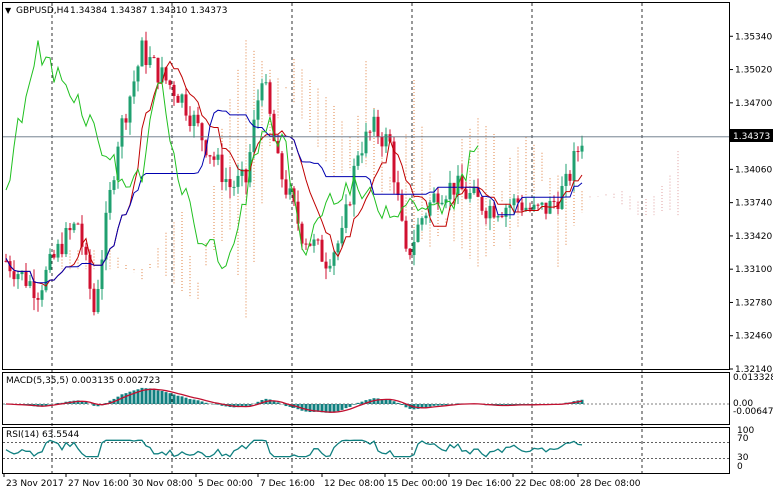 This screenshot has height=498, width=773. Describe the element at coordinates (481, 484) in the screenshot. I see `time-tick-label: 19 Dec 16:00` at that location.